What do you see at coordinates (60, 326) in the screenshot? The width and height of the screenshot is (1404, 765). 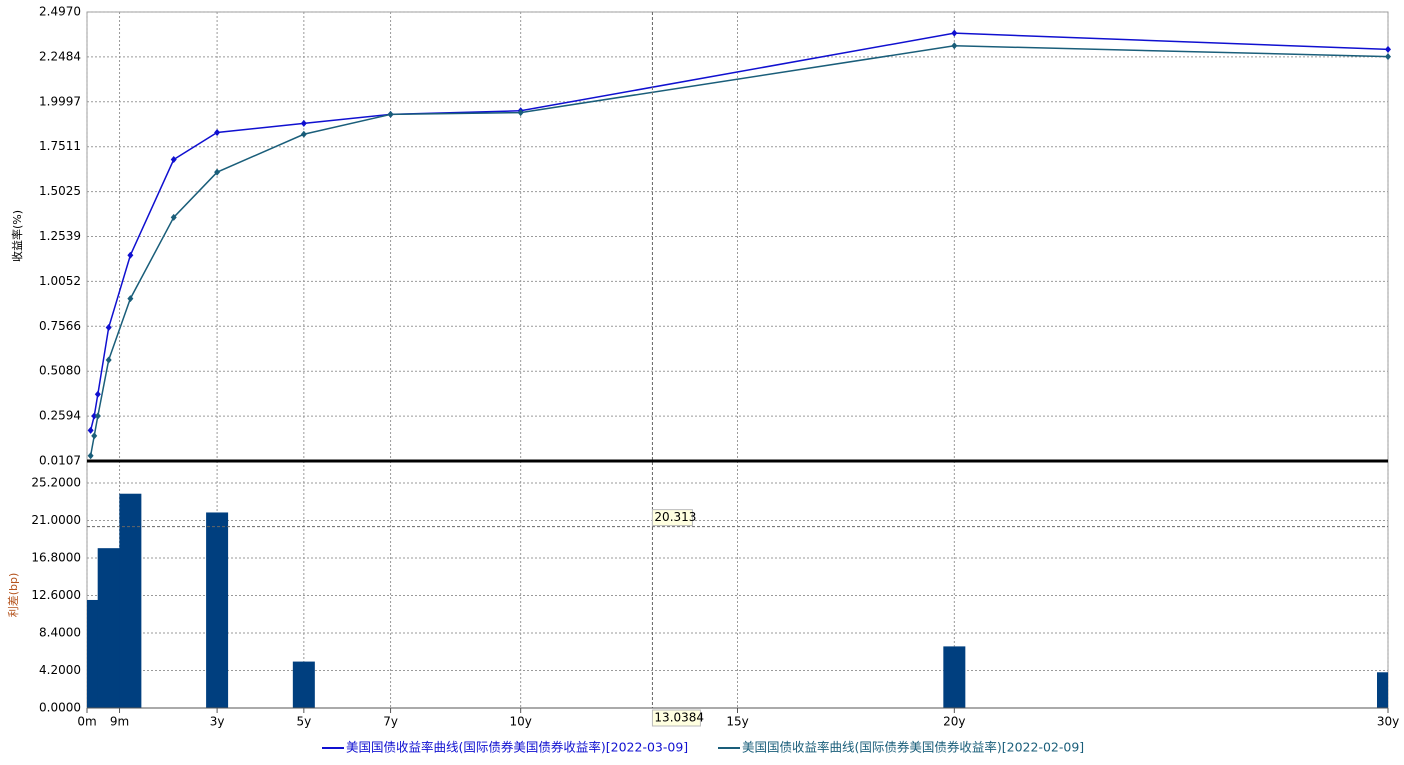 I see `y-tick-label: 0.7566` at bounding box center [60, 326].